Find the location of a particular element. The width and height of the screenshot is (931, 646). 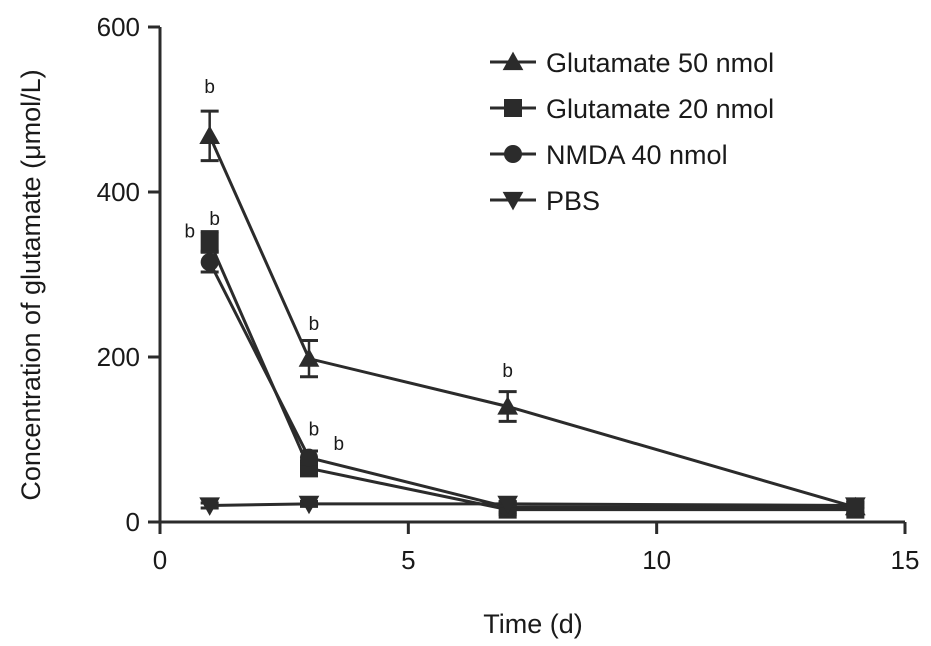

x-tick-label: 15 is located at coordinates (905, 560).